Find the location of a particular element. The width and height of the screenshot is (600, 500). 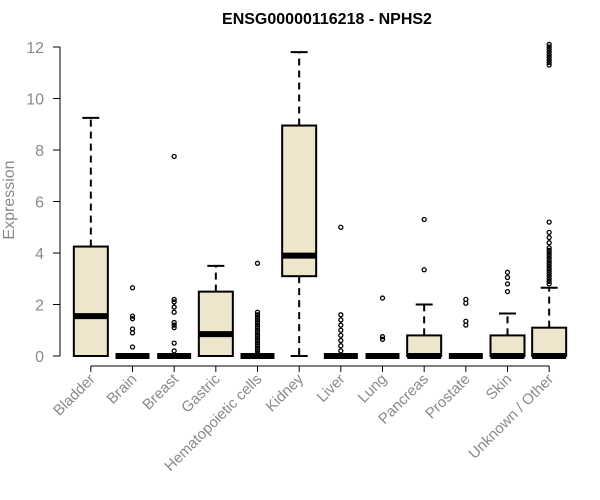

box-brain is located at coordinates (132, 322).